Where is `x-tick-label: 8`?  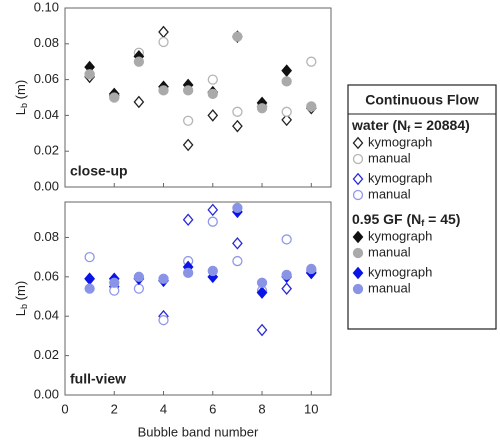
x-tick-label: 8 is located at coordinates (261, 408).